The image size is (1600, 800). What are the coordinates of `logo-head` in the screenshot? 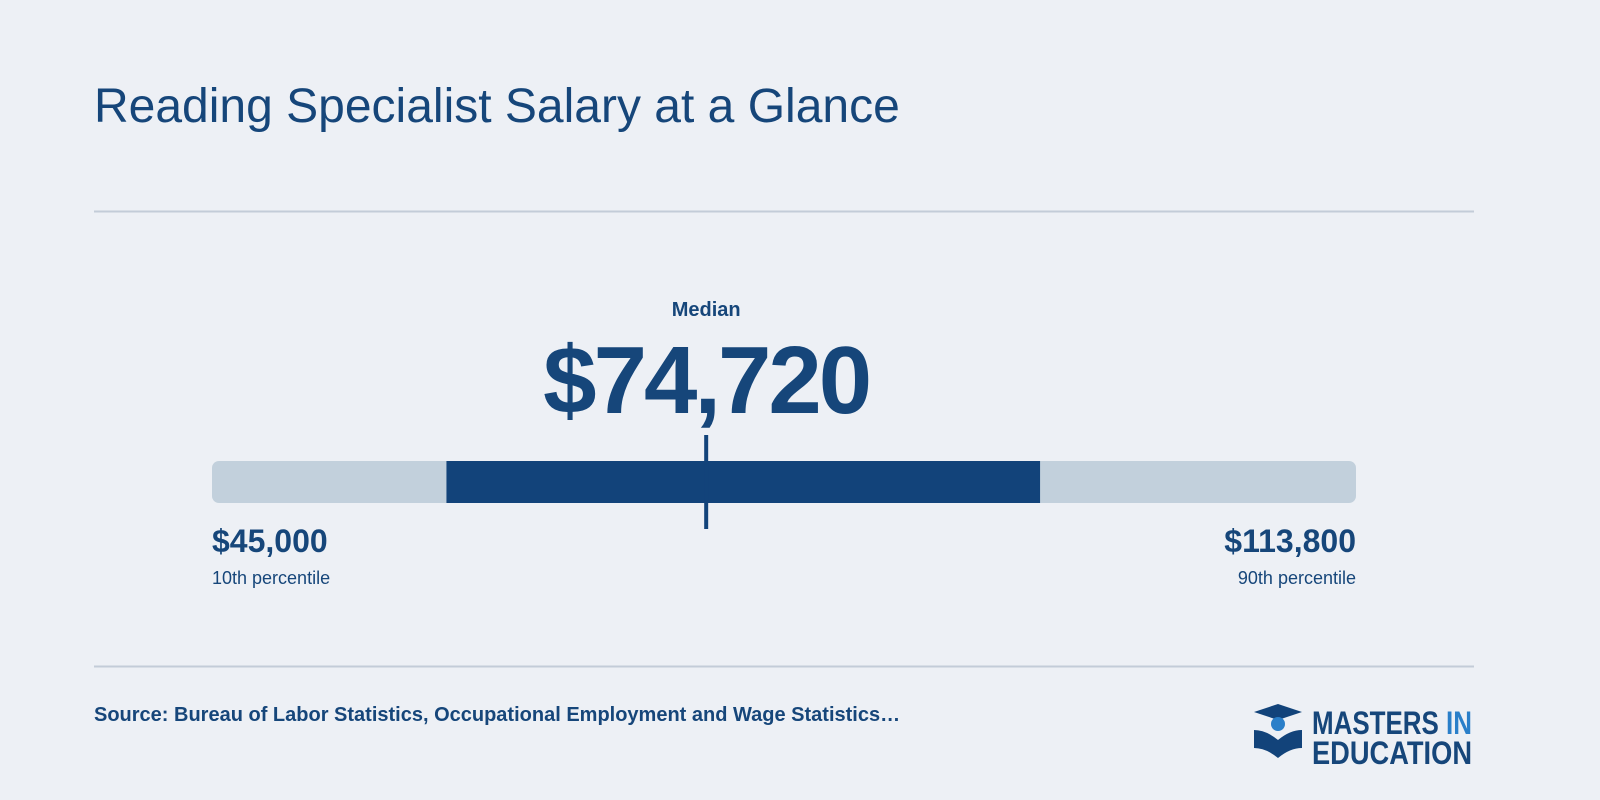 It's located at (1278, 724).